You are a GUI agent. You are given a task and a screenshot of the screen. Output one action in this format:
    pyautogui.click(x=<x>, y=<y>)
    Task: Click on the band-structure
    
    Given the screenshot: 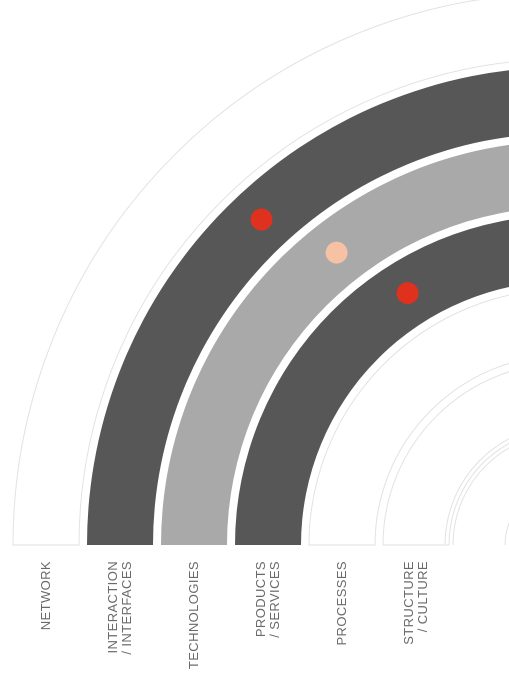 What is the action you would take?
    pyautogui.click(x=445, y=458)
    